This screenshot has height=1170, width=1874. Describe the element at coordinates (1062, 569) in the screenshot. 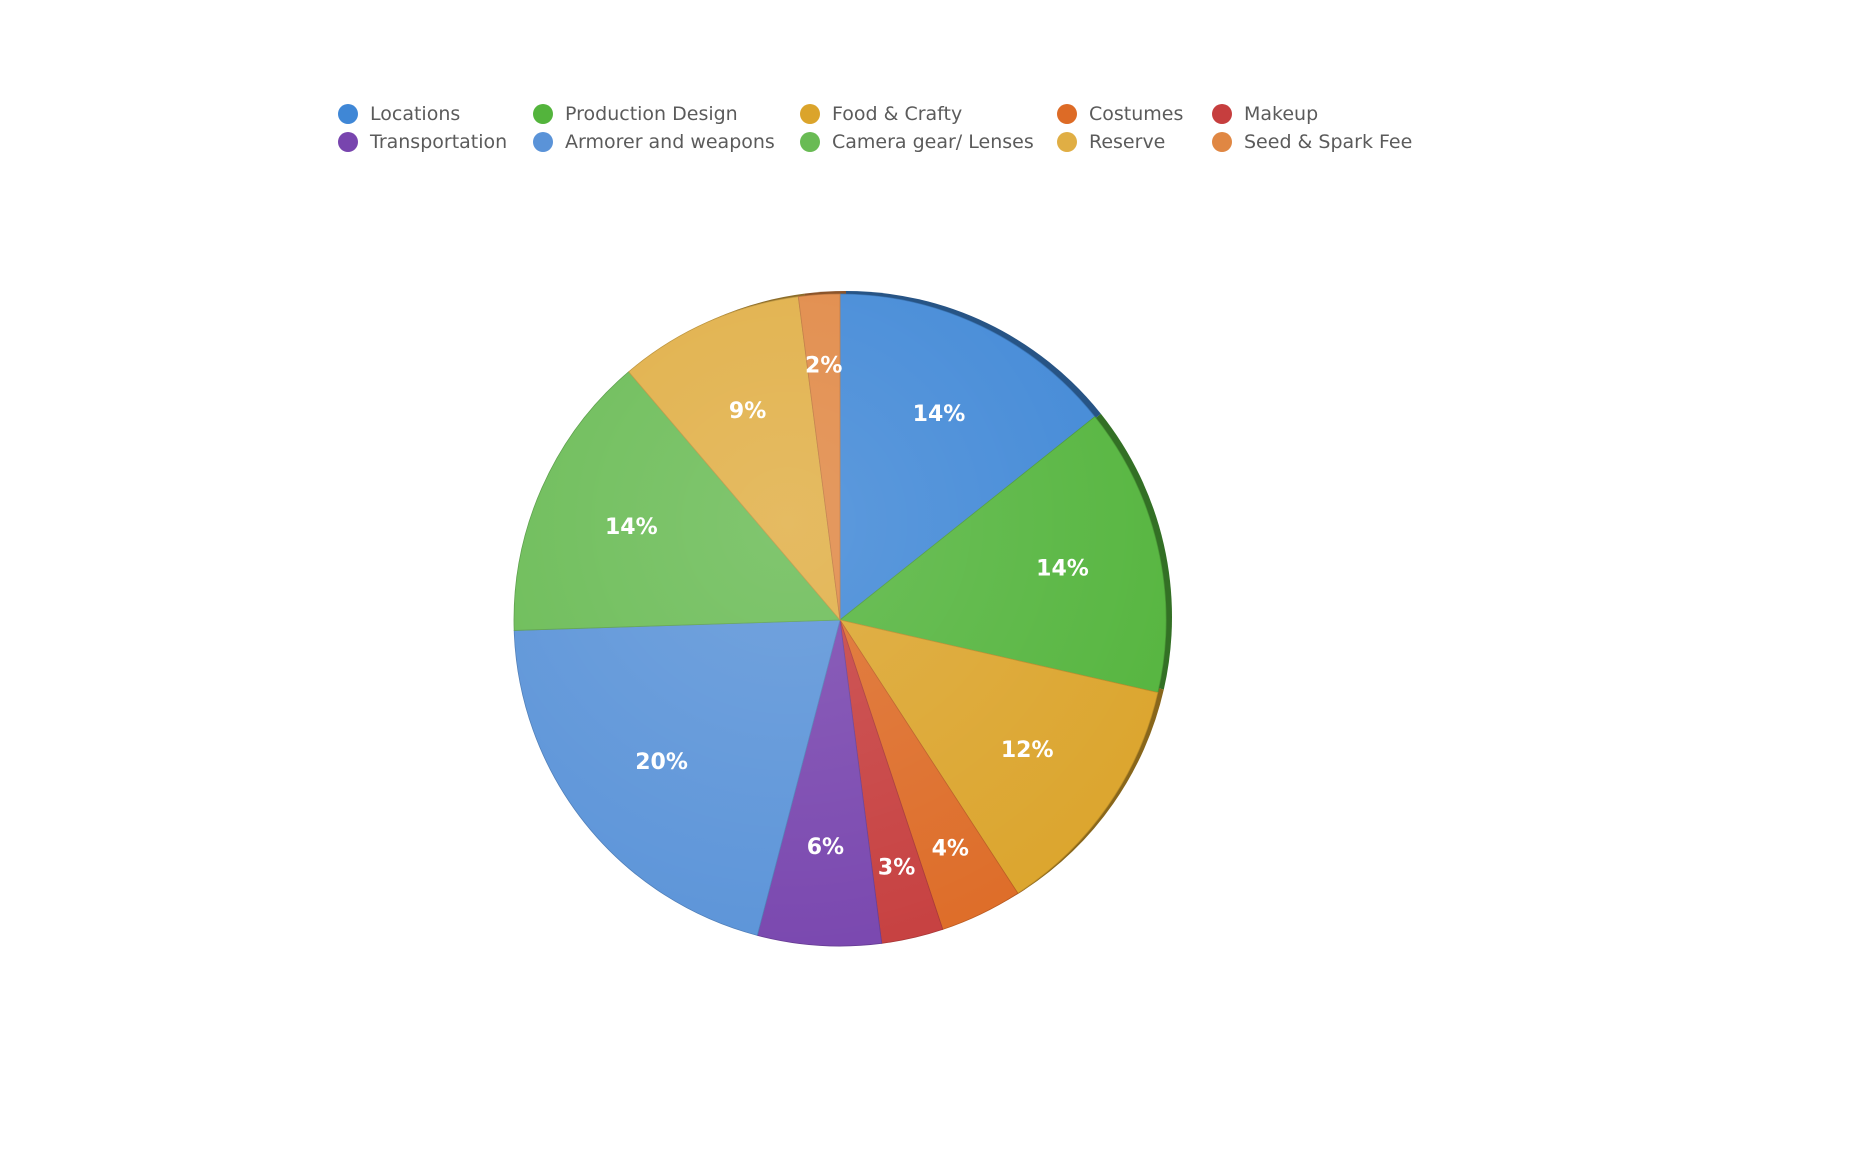

I see `slice-label-production-design: 14%` at that location.